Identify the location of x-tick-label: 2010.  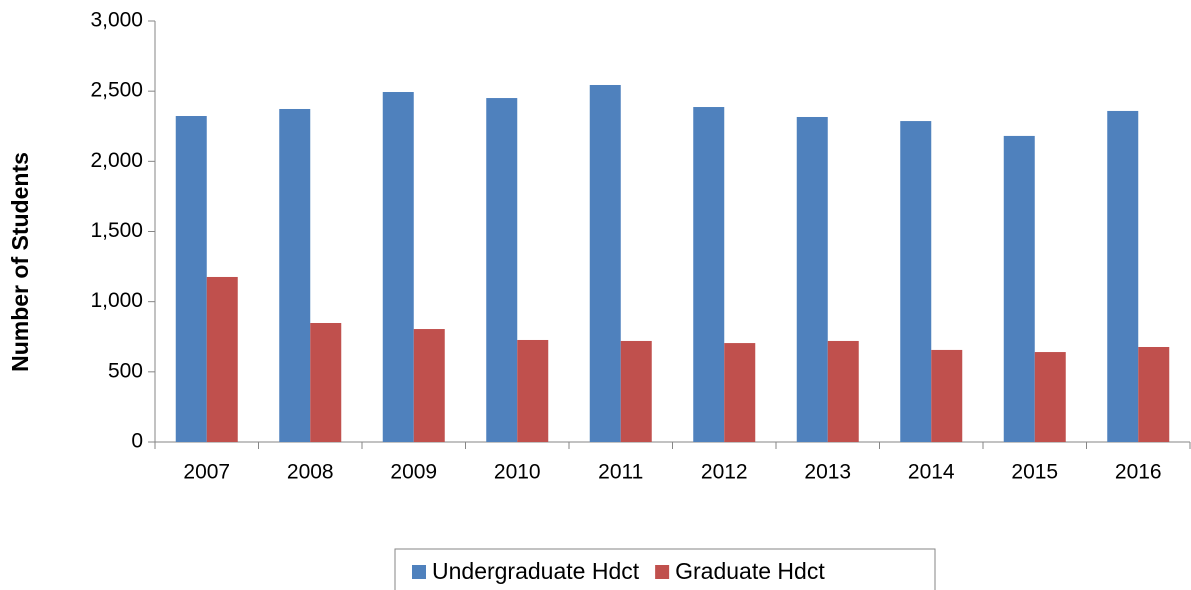
(517, 472).